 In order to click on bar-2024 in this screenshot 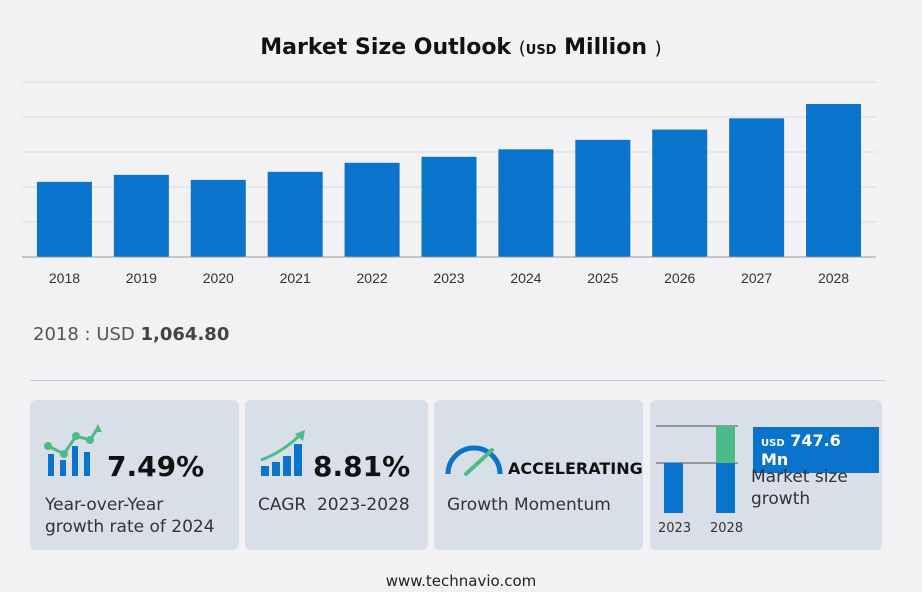, I will do `click(526, 203)`.